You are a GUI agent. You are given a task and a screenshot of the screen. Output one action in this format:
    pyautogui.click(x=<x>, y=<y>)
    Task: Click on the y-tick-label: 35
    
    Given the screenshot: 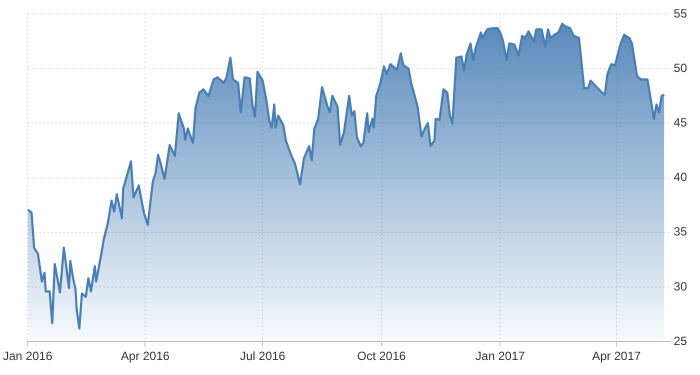 What is the action you would take?
    pyautogui.click(x=681, y=231)
    